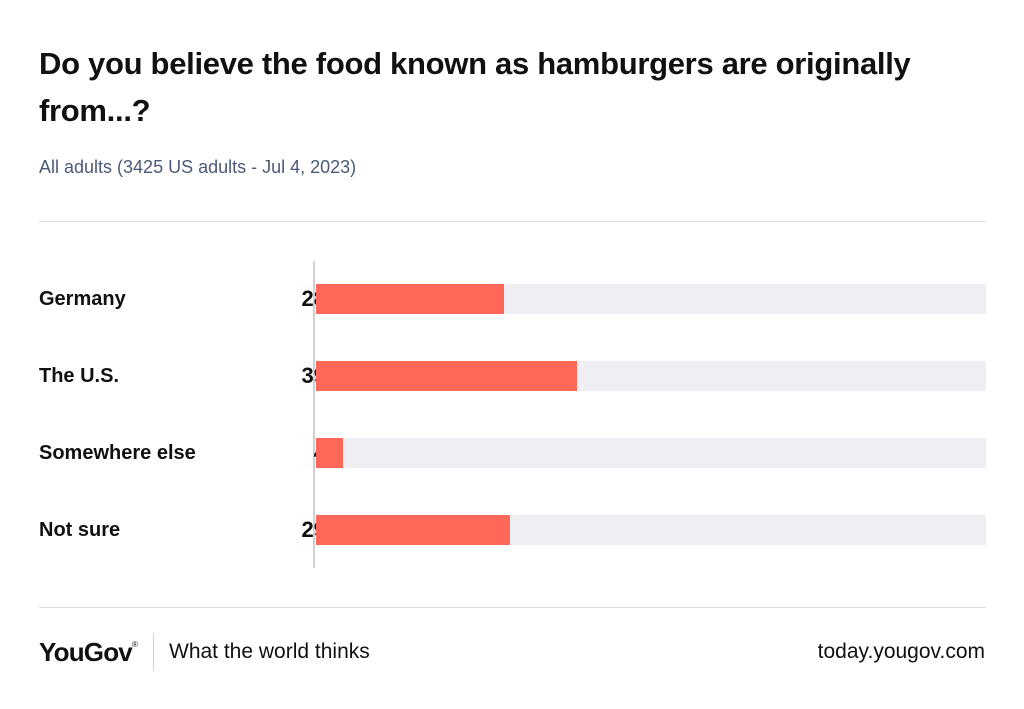 The width and height of the screenshot is (1024, 709). I want to click on chart-axis-line, so click(314, 414).